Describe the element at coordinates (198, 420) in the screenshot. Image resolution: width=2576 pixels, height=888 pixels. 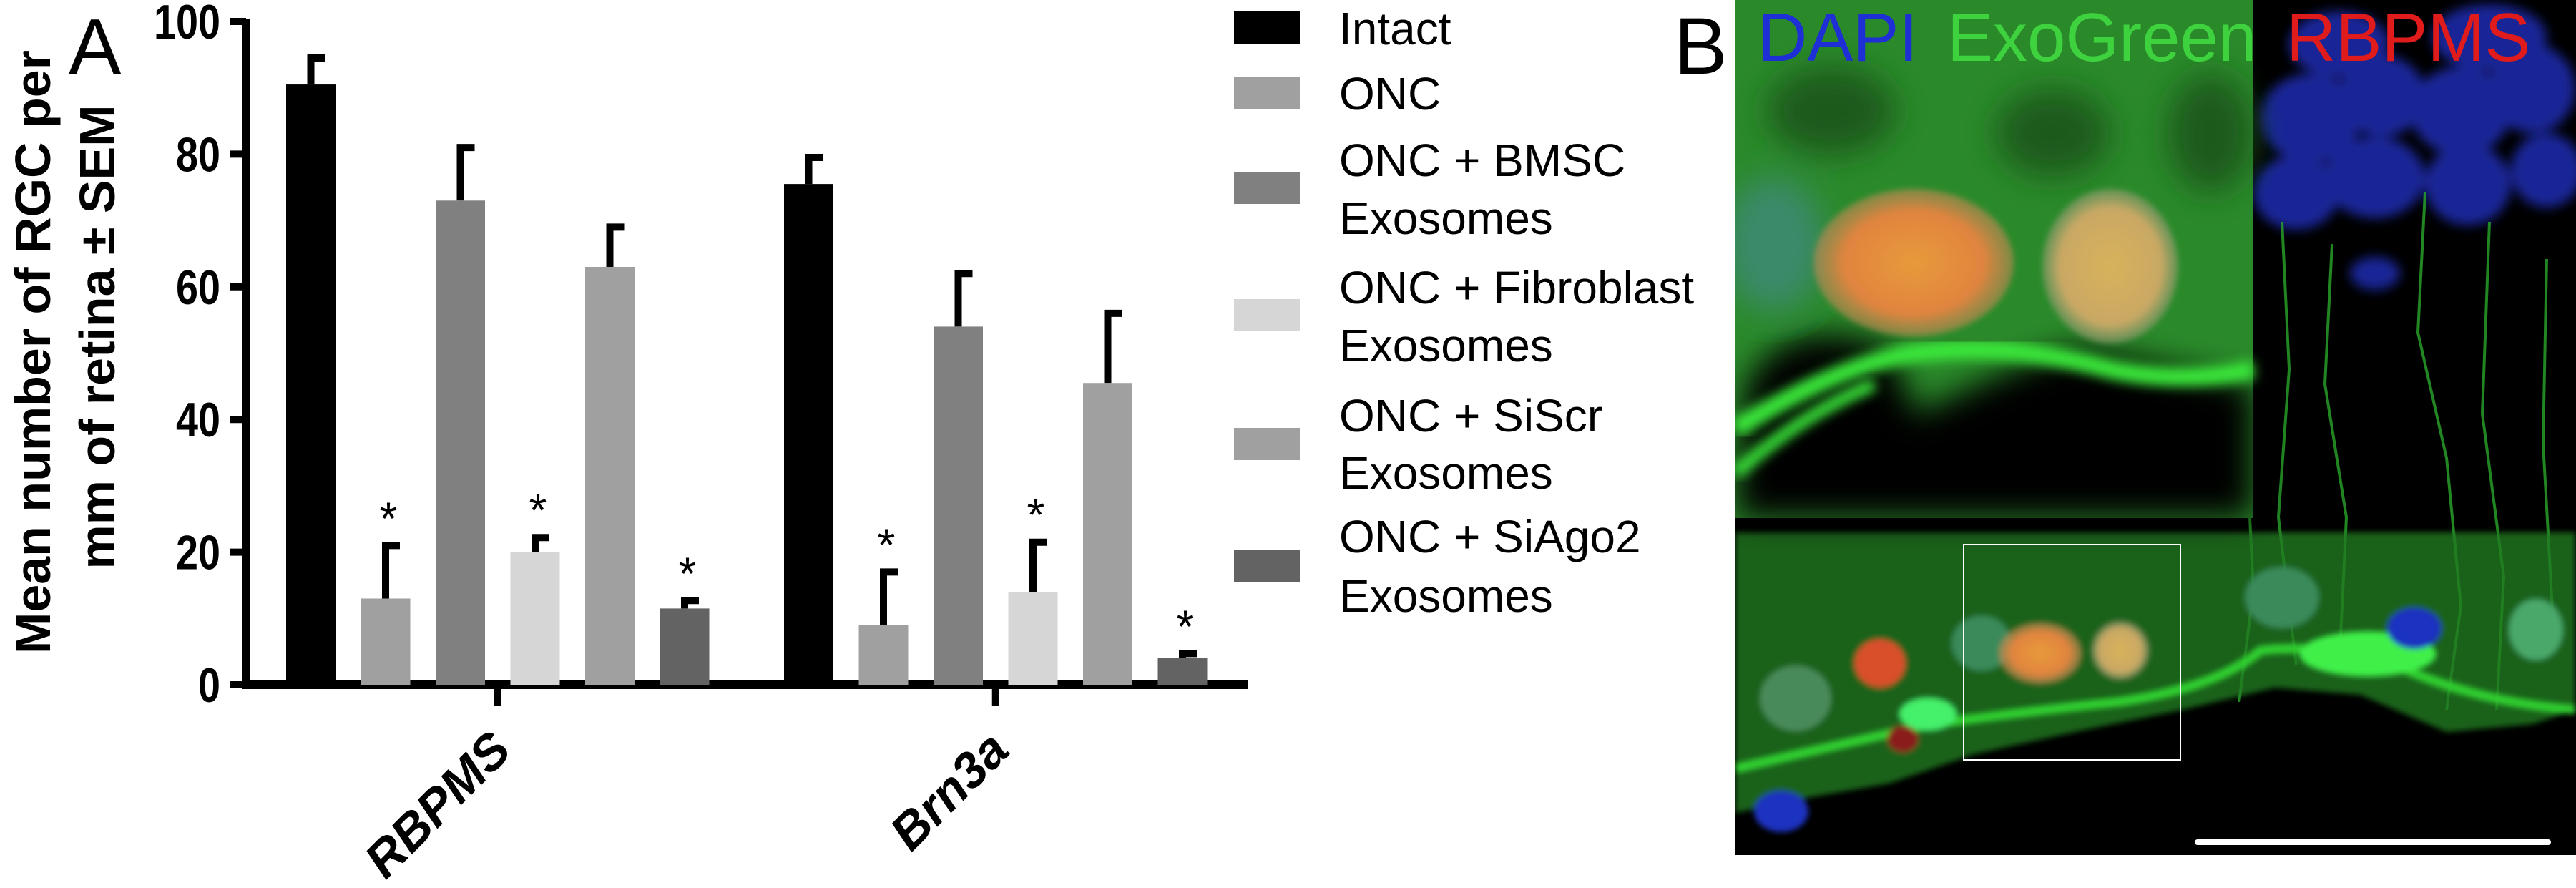
I see `y-tick-label: 40` at that location.